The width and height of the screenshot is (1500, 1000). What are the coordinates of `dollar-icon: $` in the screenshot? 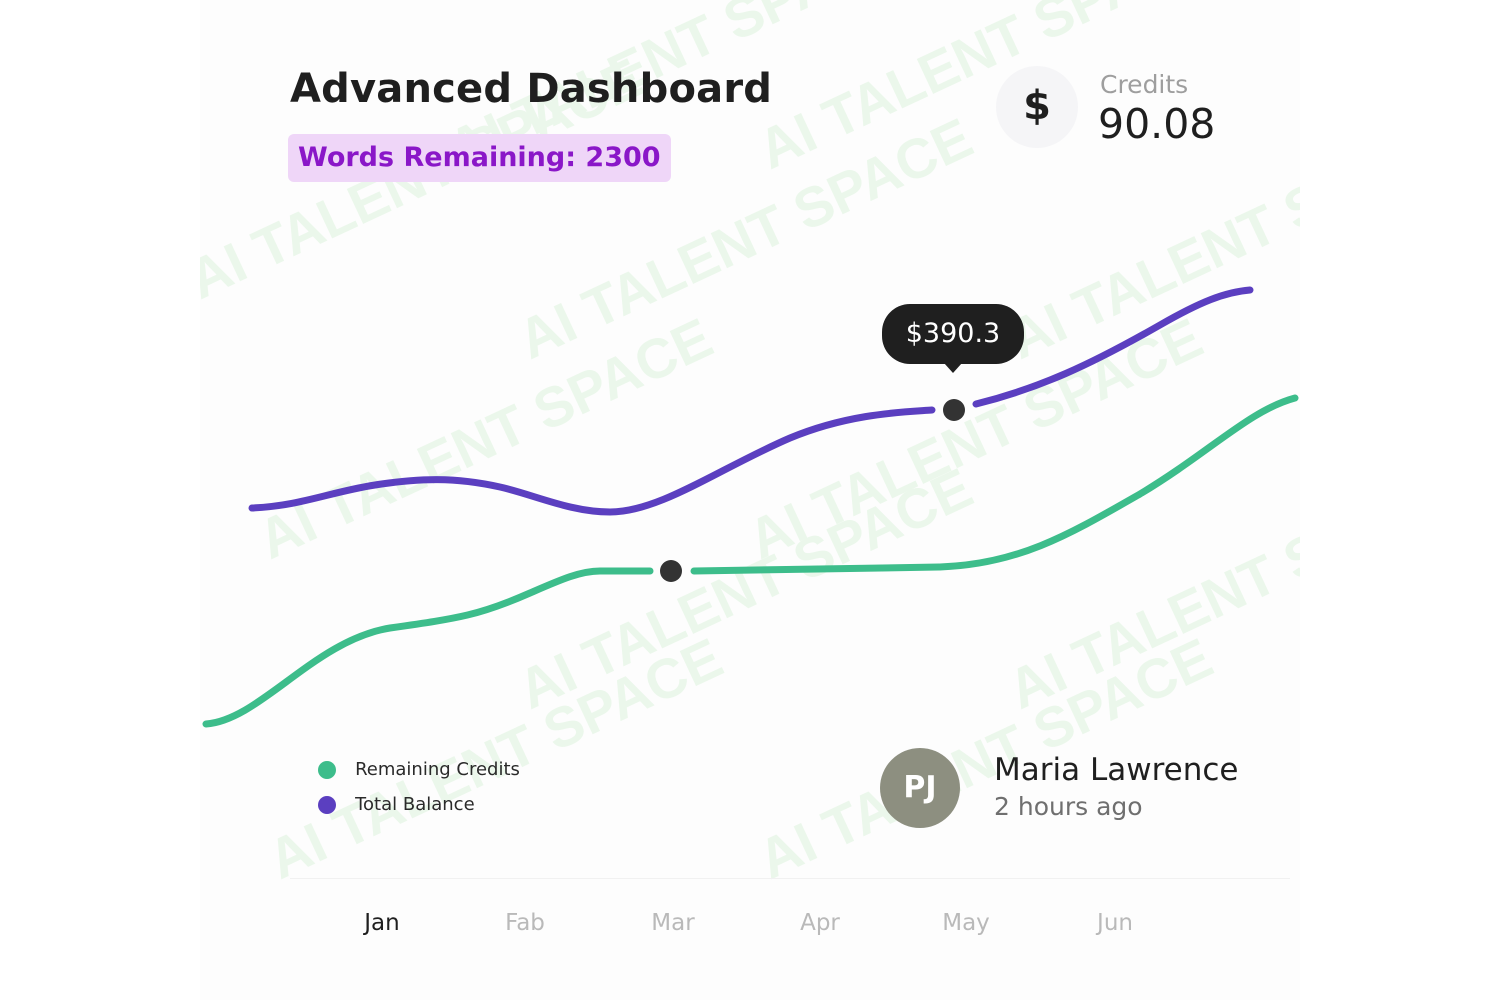 It's located at (1037, 107).